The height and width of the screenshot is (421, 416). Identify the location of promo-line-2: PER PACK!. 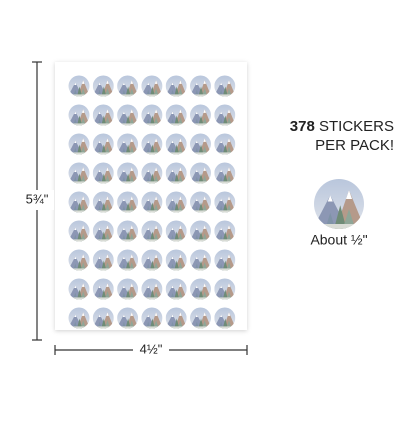
(354, 145).